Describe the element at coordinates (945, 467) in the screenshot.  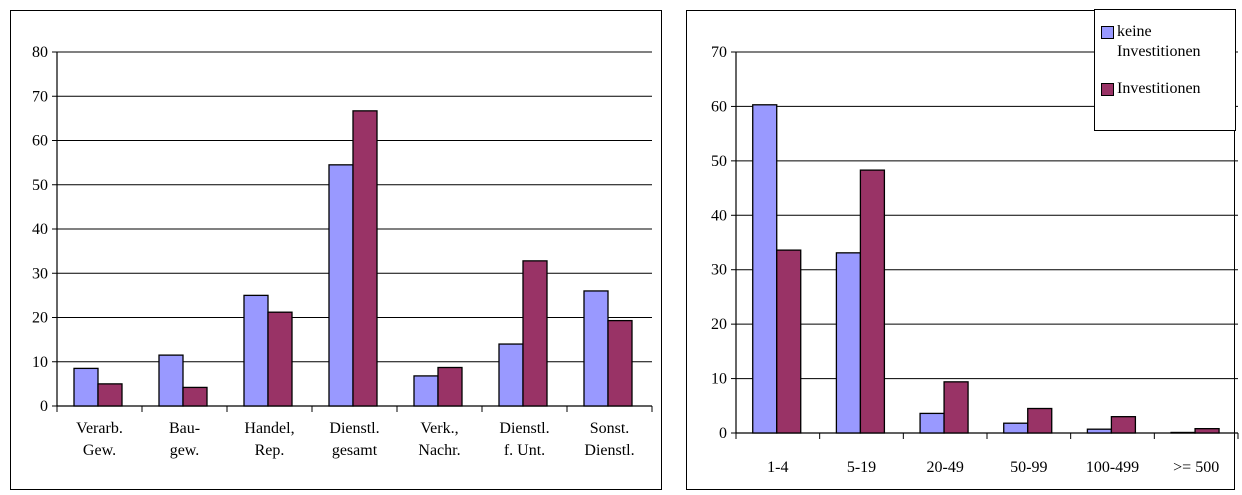
I see `x-category-label: 20-49` at that location.